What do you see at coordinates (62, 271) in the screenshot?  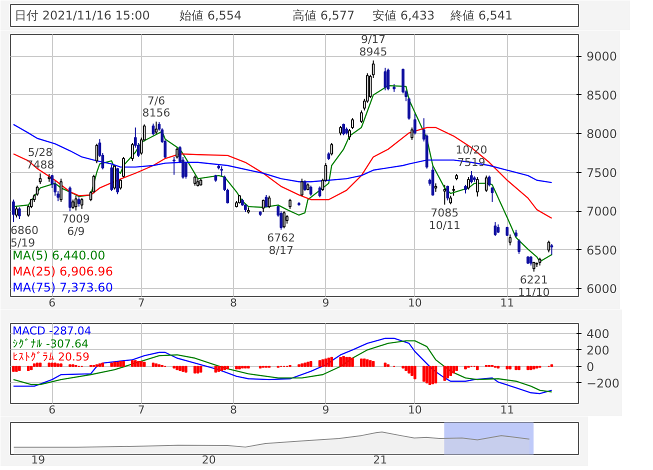 I see `text: MA(25) 6,906.96` at bounding box center [62, 271].